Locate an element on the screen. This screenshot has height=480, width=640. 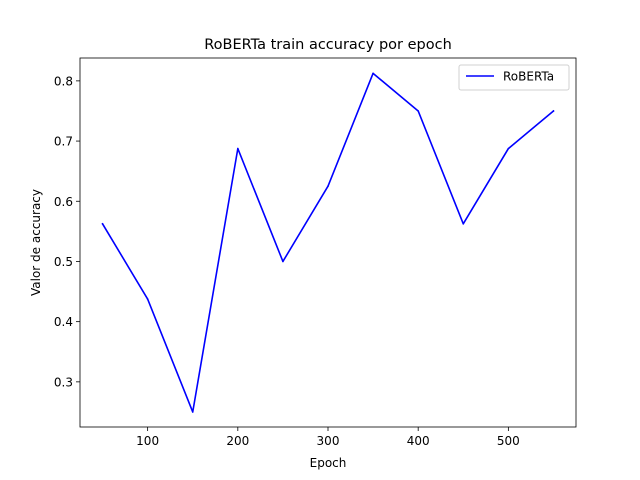
x-tick-label: 500 is located at coordinates (508, 441).